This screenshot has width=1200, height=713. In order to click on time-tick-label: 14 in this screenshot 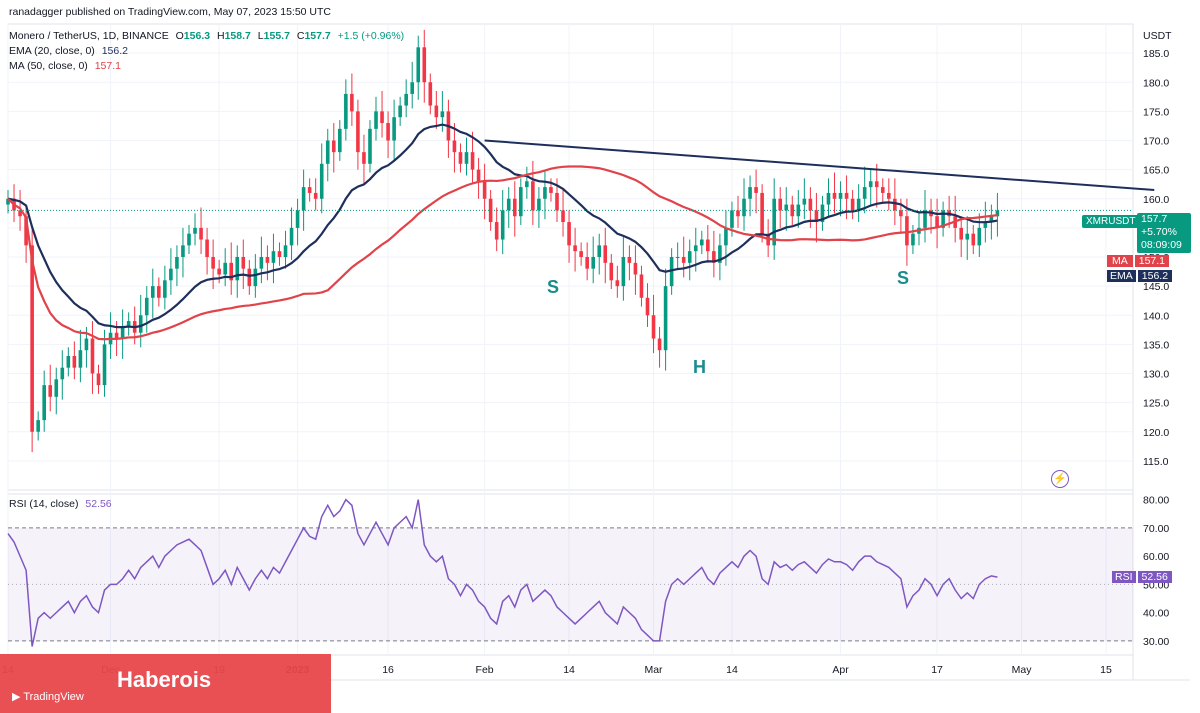, I will do `click(569, 670)`.